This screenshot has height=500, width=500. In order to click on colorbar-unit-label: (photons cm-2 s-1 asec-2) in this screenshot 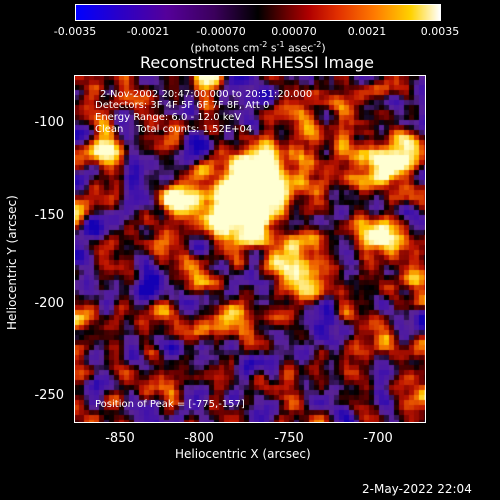, I will do `click(258, 47)`.